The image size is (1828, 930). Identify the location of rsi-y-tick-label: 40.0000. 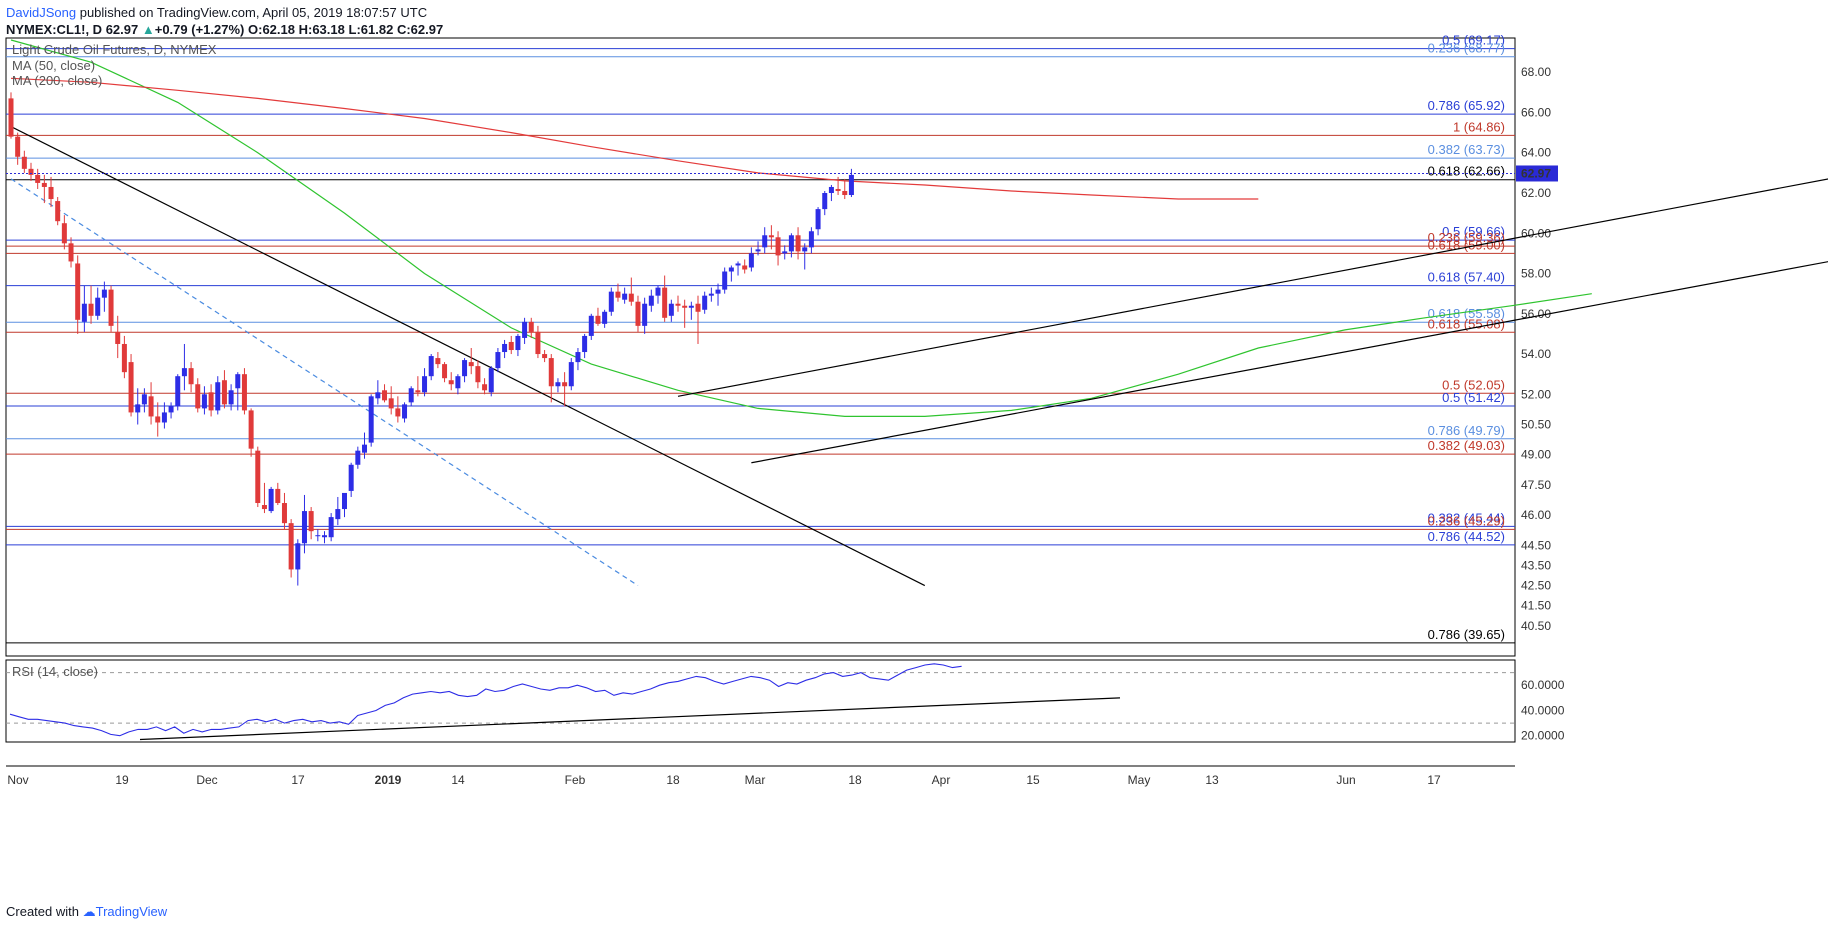
(1543, 710).